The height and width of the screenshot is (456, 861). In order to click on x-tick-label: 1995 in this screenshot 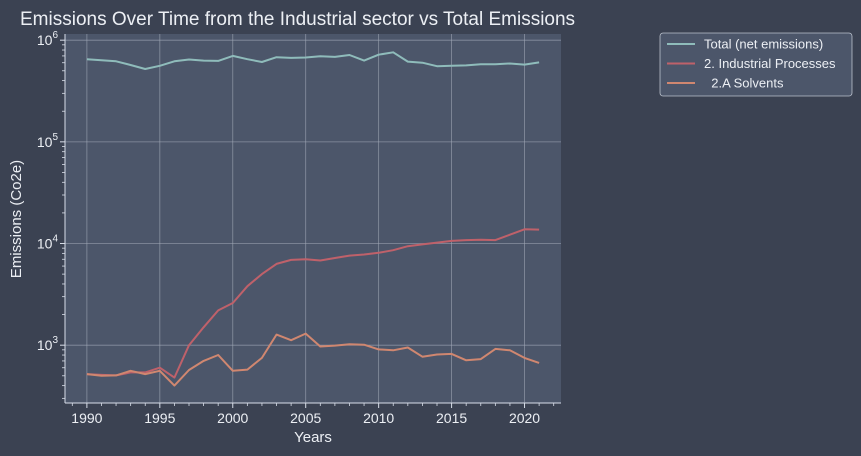, I will do `click(159, 418)`.